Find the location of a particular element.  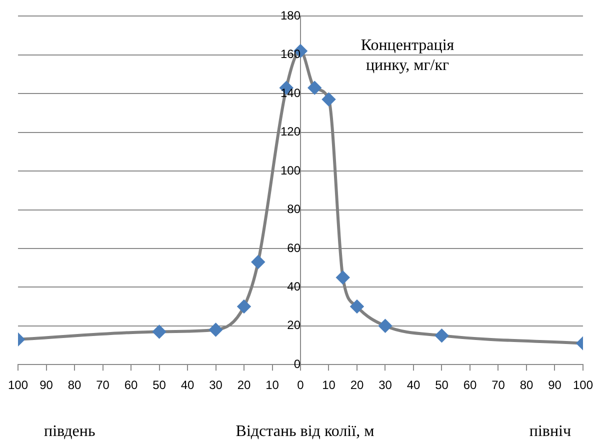

y-tick-label: 100 is located at coordinates (290, 170).